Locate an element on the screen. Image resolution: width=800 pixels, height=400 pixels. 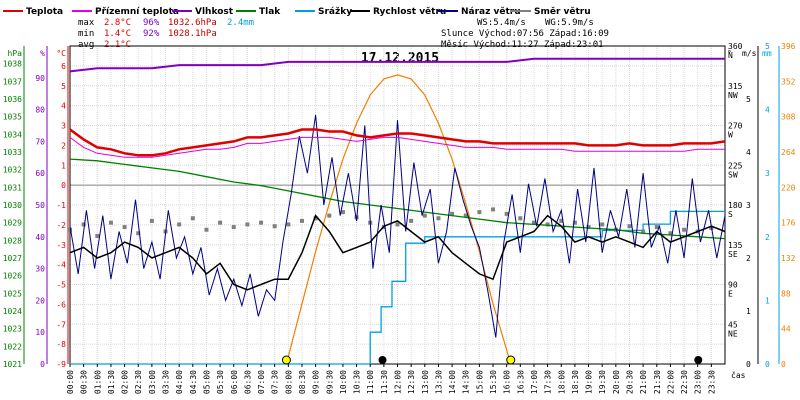
stat-label: avg is located at coordinates (86, 45).